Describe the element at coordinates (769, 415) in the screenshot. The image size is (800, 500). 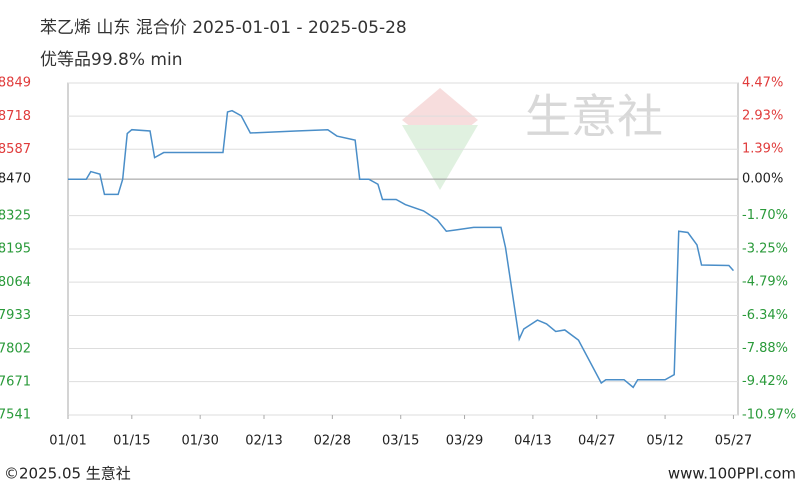
I see `y2-tick-label: -10.97%` at that location.